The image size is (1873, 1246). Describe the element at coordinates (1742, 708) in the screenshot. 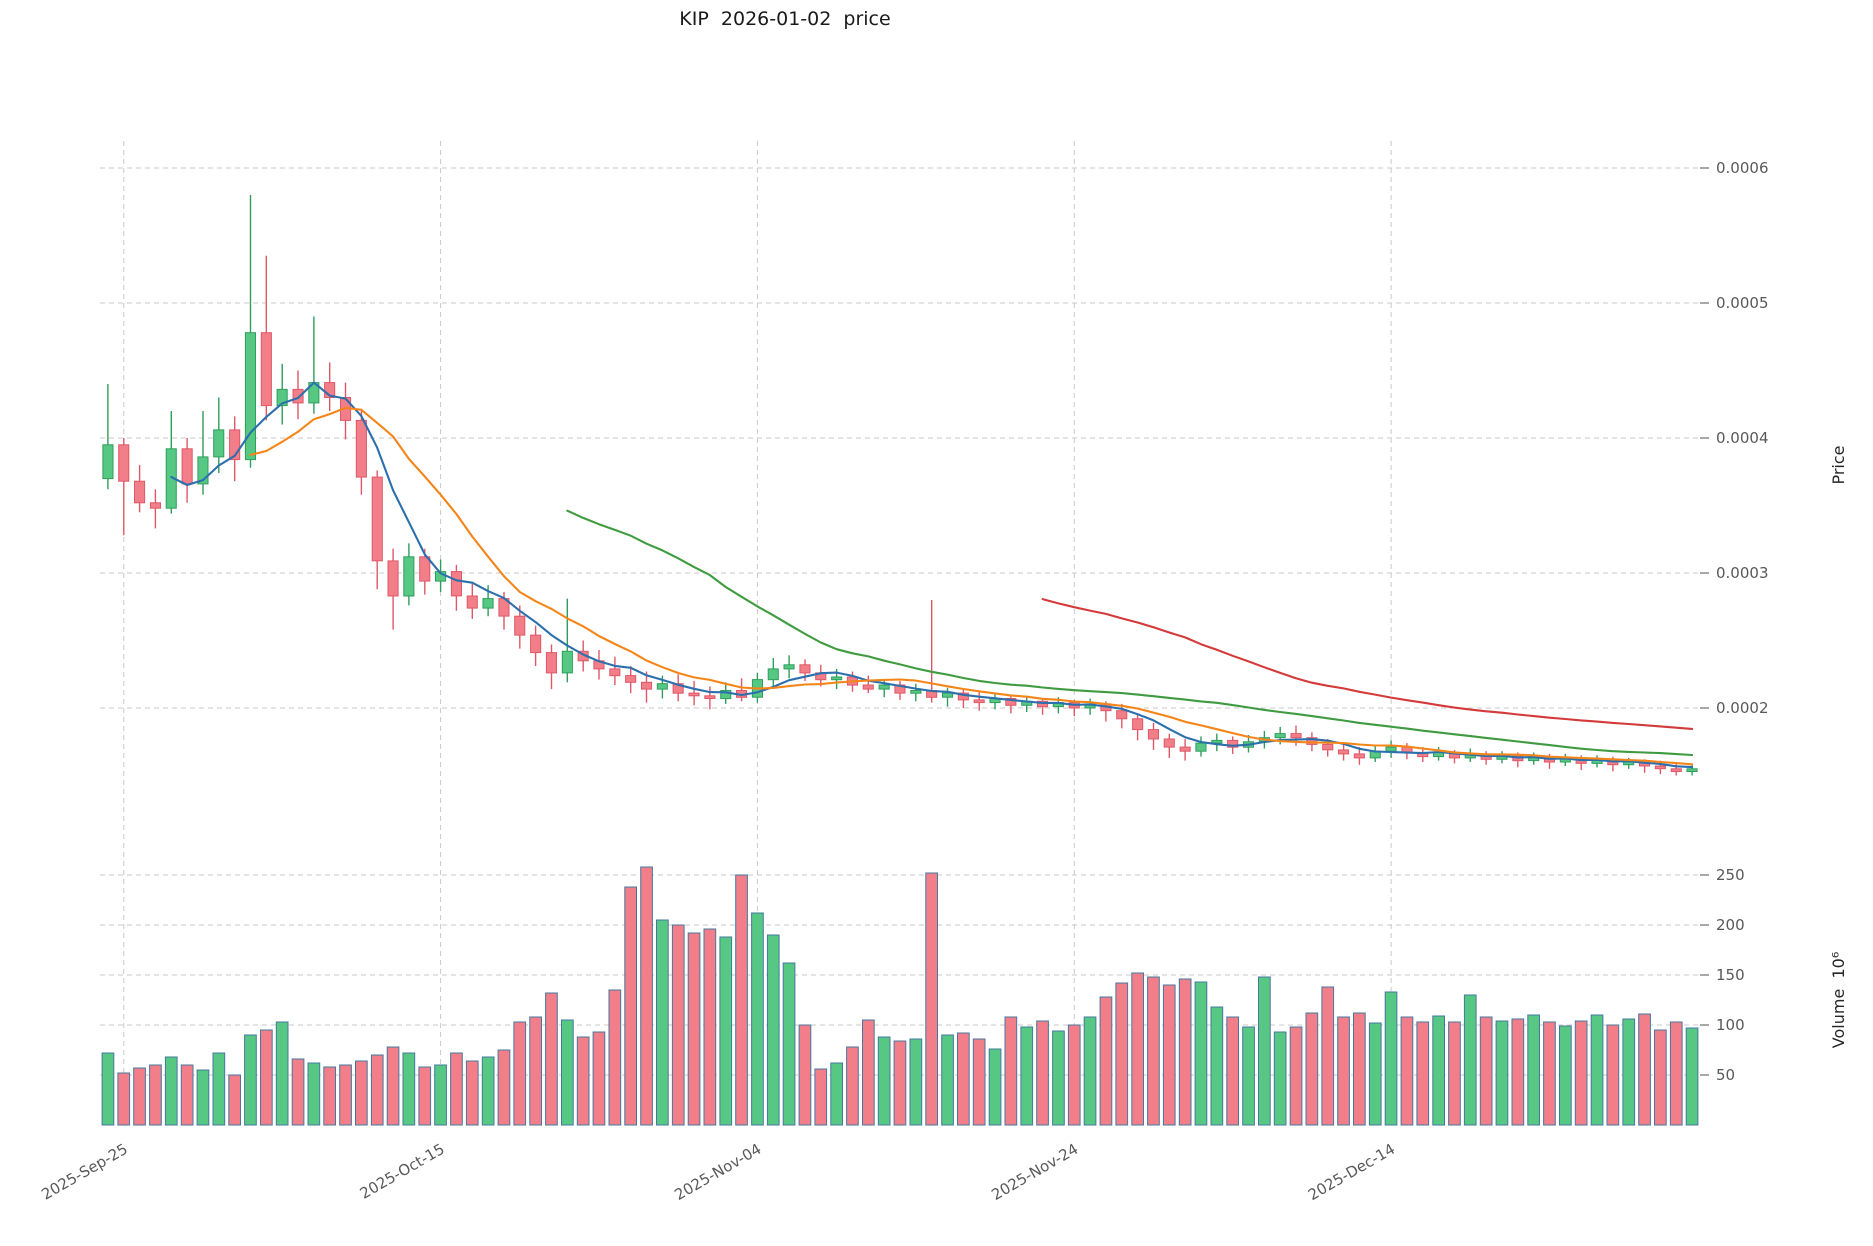

I see `price-tick-label: 0.0002` at that location.